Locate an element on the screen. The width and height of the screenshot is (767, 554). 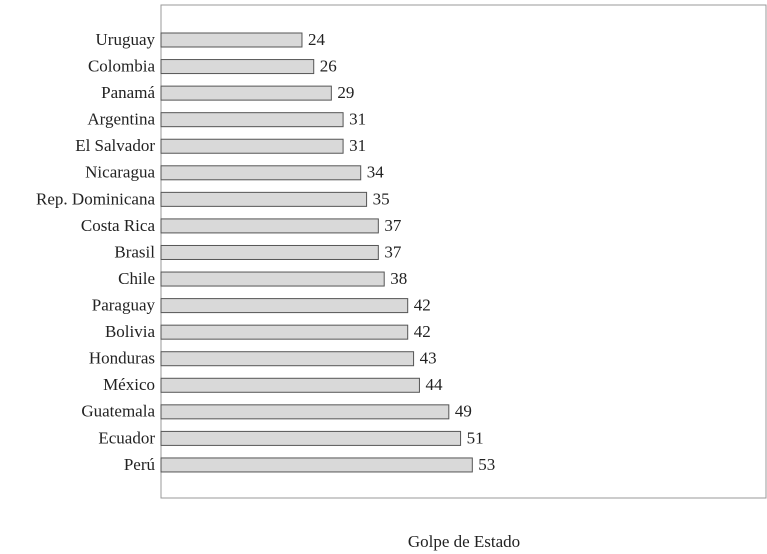
value-label: 43 is located at coordinates (428, 358).